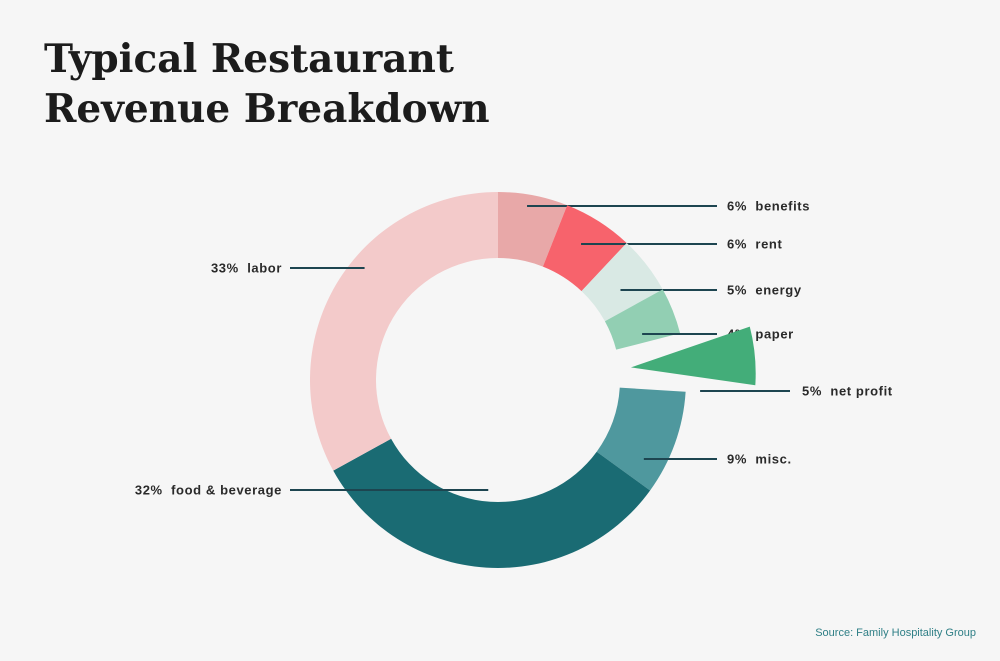  Describe the element at coordinates (533, 229) in the screenshot. I see `slice-benefits` at that location.